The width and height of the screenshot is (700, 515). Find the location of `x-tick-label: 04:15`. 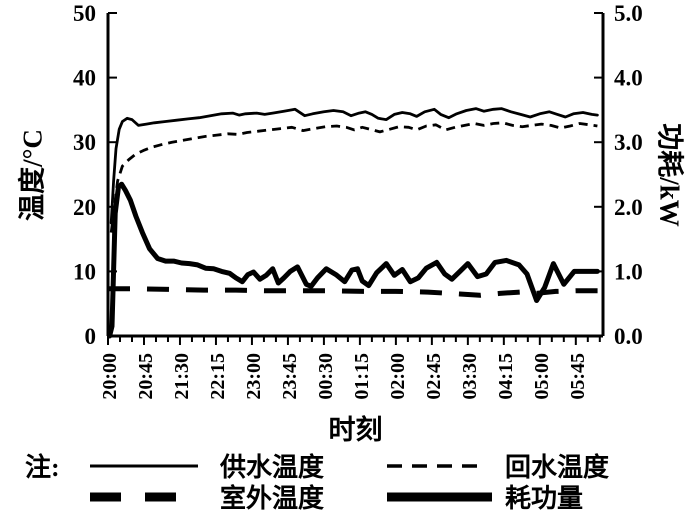

x-tick-label: 04:15 is located at coordinates (506, 376).